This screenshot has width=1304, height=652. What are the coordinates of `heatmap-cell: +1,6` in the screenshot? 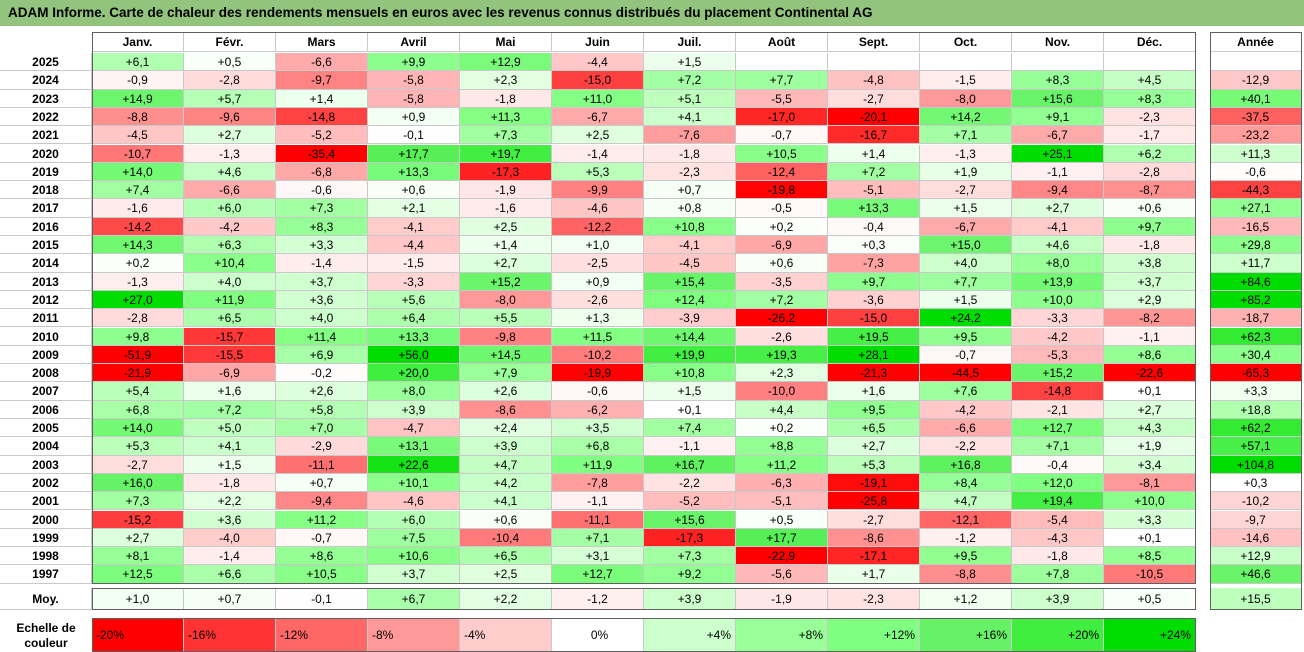 It's located at (874, 391).